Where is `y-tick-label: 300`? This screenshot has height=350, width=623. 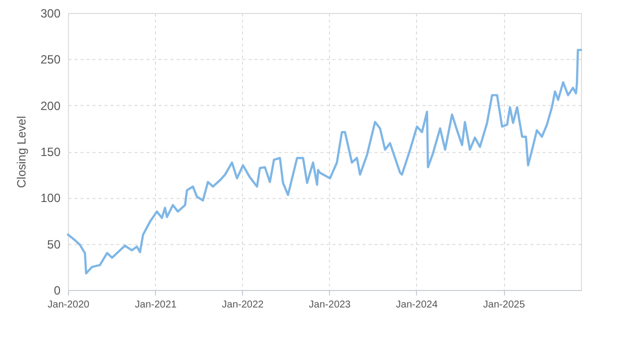 y-tick-label: 300 is located at coordinates (50, 13).